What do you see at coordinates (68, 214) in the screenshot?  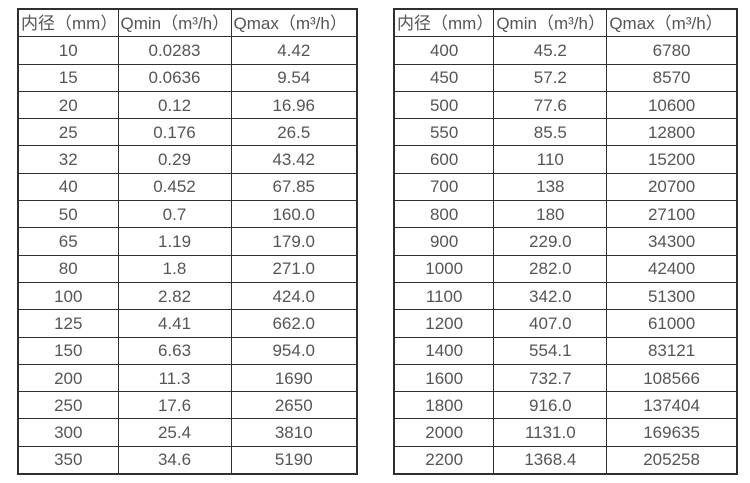 I see `diameter-cell: 50` at bounding box center [68, 214].